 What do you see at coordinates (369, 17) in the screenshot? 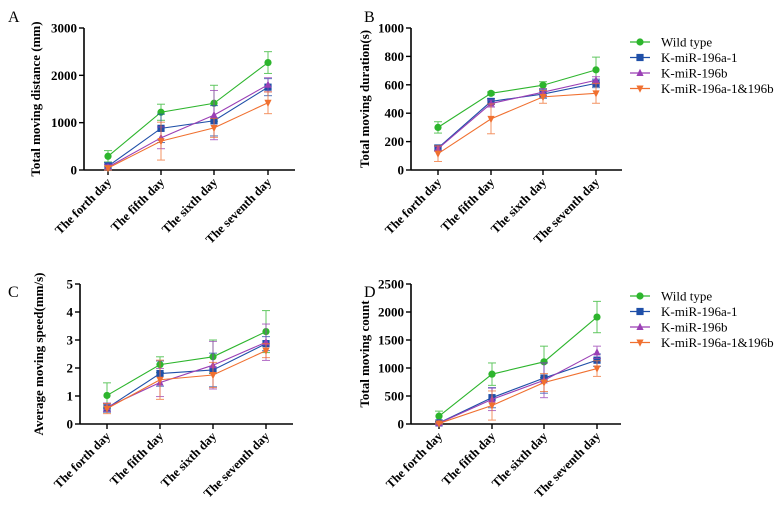
I see `panel-letter: B` at bounding box center [369, 17].